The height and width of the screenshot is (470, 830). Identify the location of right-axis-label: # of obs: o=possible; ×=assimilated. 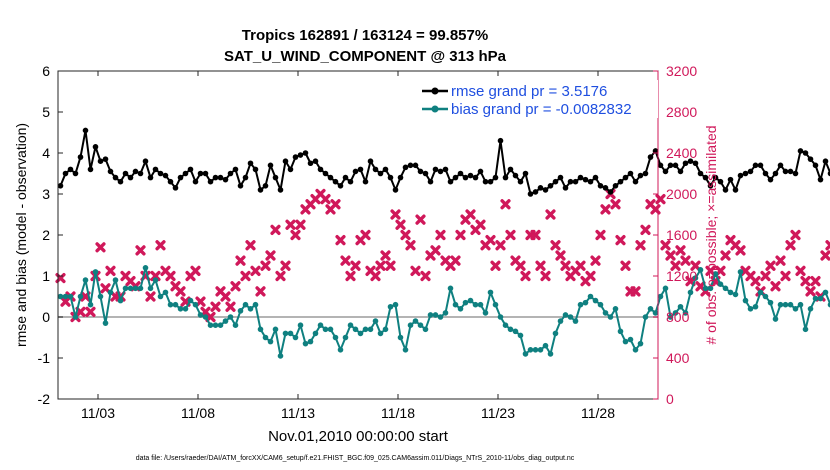
(711, 234).